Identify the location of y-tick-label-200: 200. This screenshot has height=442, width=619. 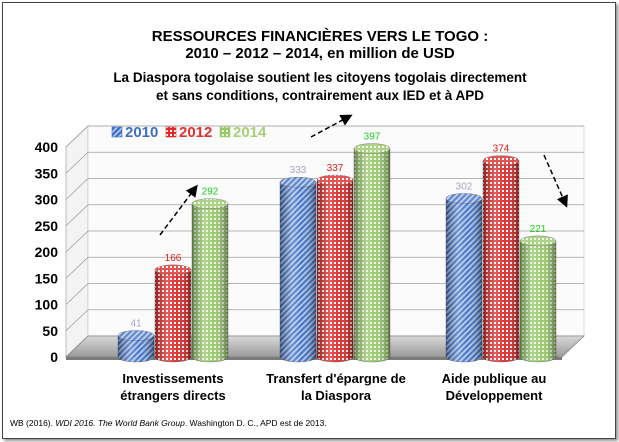
(47, 252).